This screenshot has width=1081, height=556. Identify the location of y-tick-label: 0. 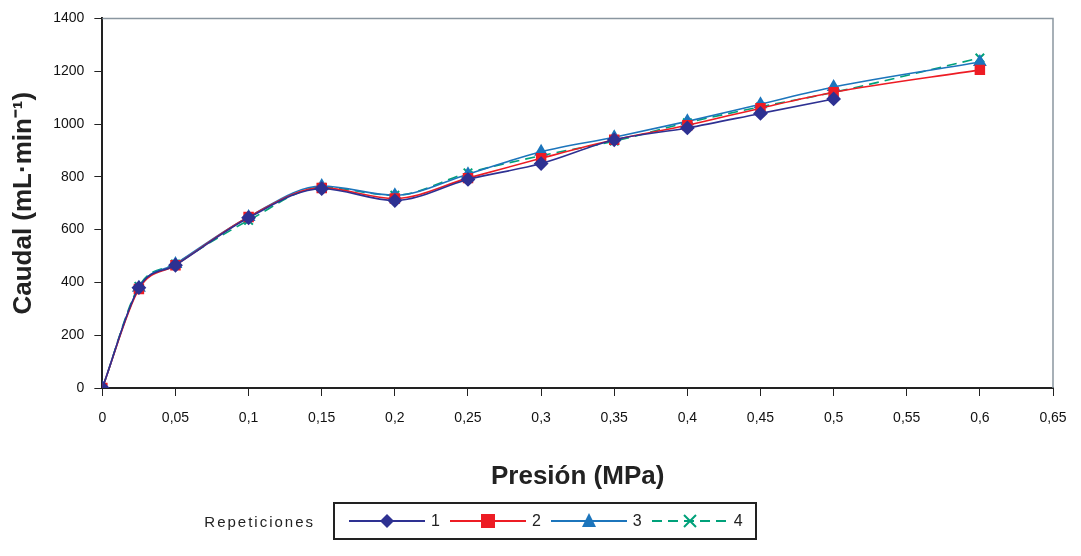
(80, 386).